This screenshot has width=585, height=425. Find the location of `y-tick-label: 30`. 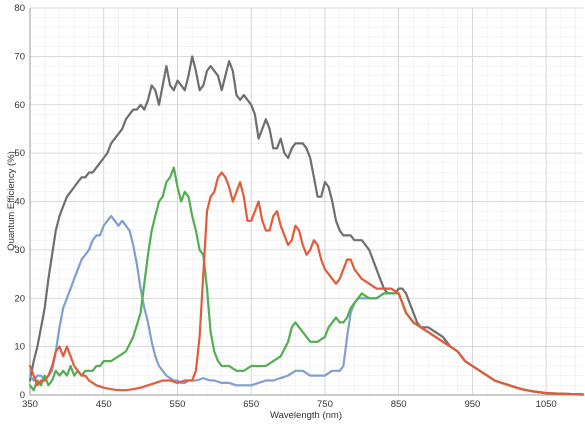

y-tick-label: 30 is located at coordinates (19, 250).